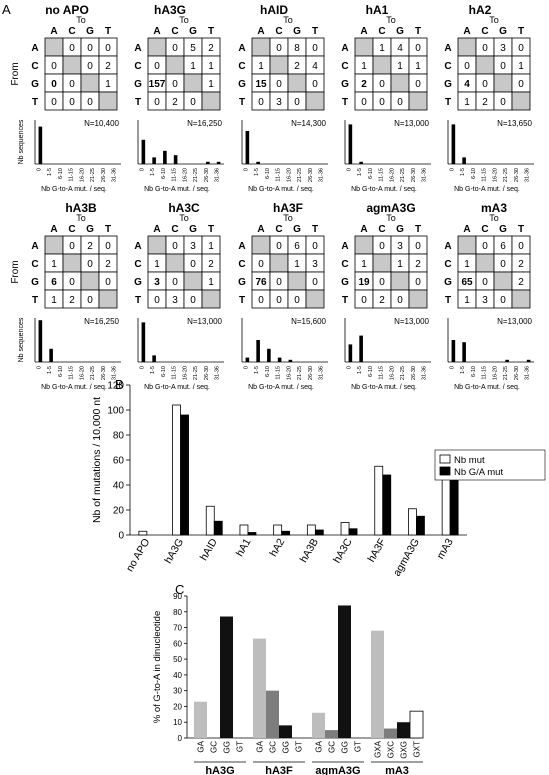  What do you see at coordinates (416, 724) in the screenshot?
I see `bar-gxt` at bounding box center [416, 724].